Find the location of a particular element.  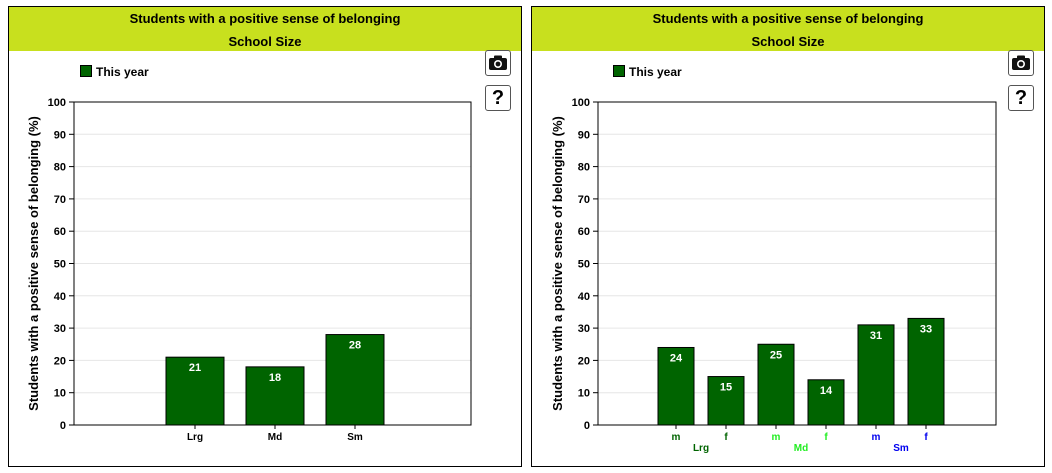

x-group-label: Md is located at coordinates (801, 448).